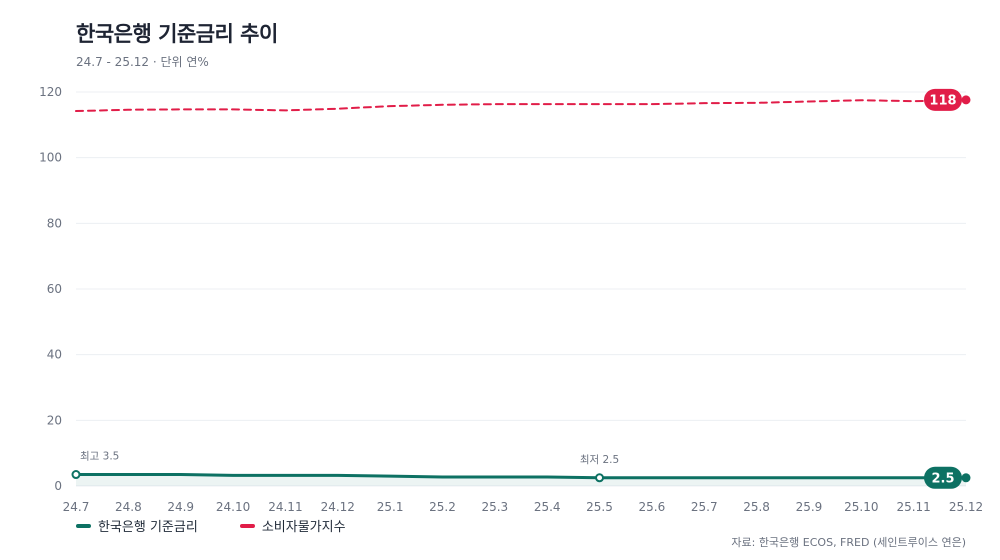 This screenshot has height=560, width=1000. I want to click on cpi-line, so click(521, 105).